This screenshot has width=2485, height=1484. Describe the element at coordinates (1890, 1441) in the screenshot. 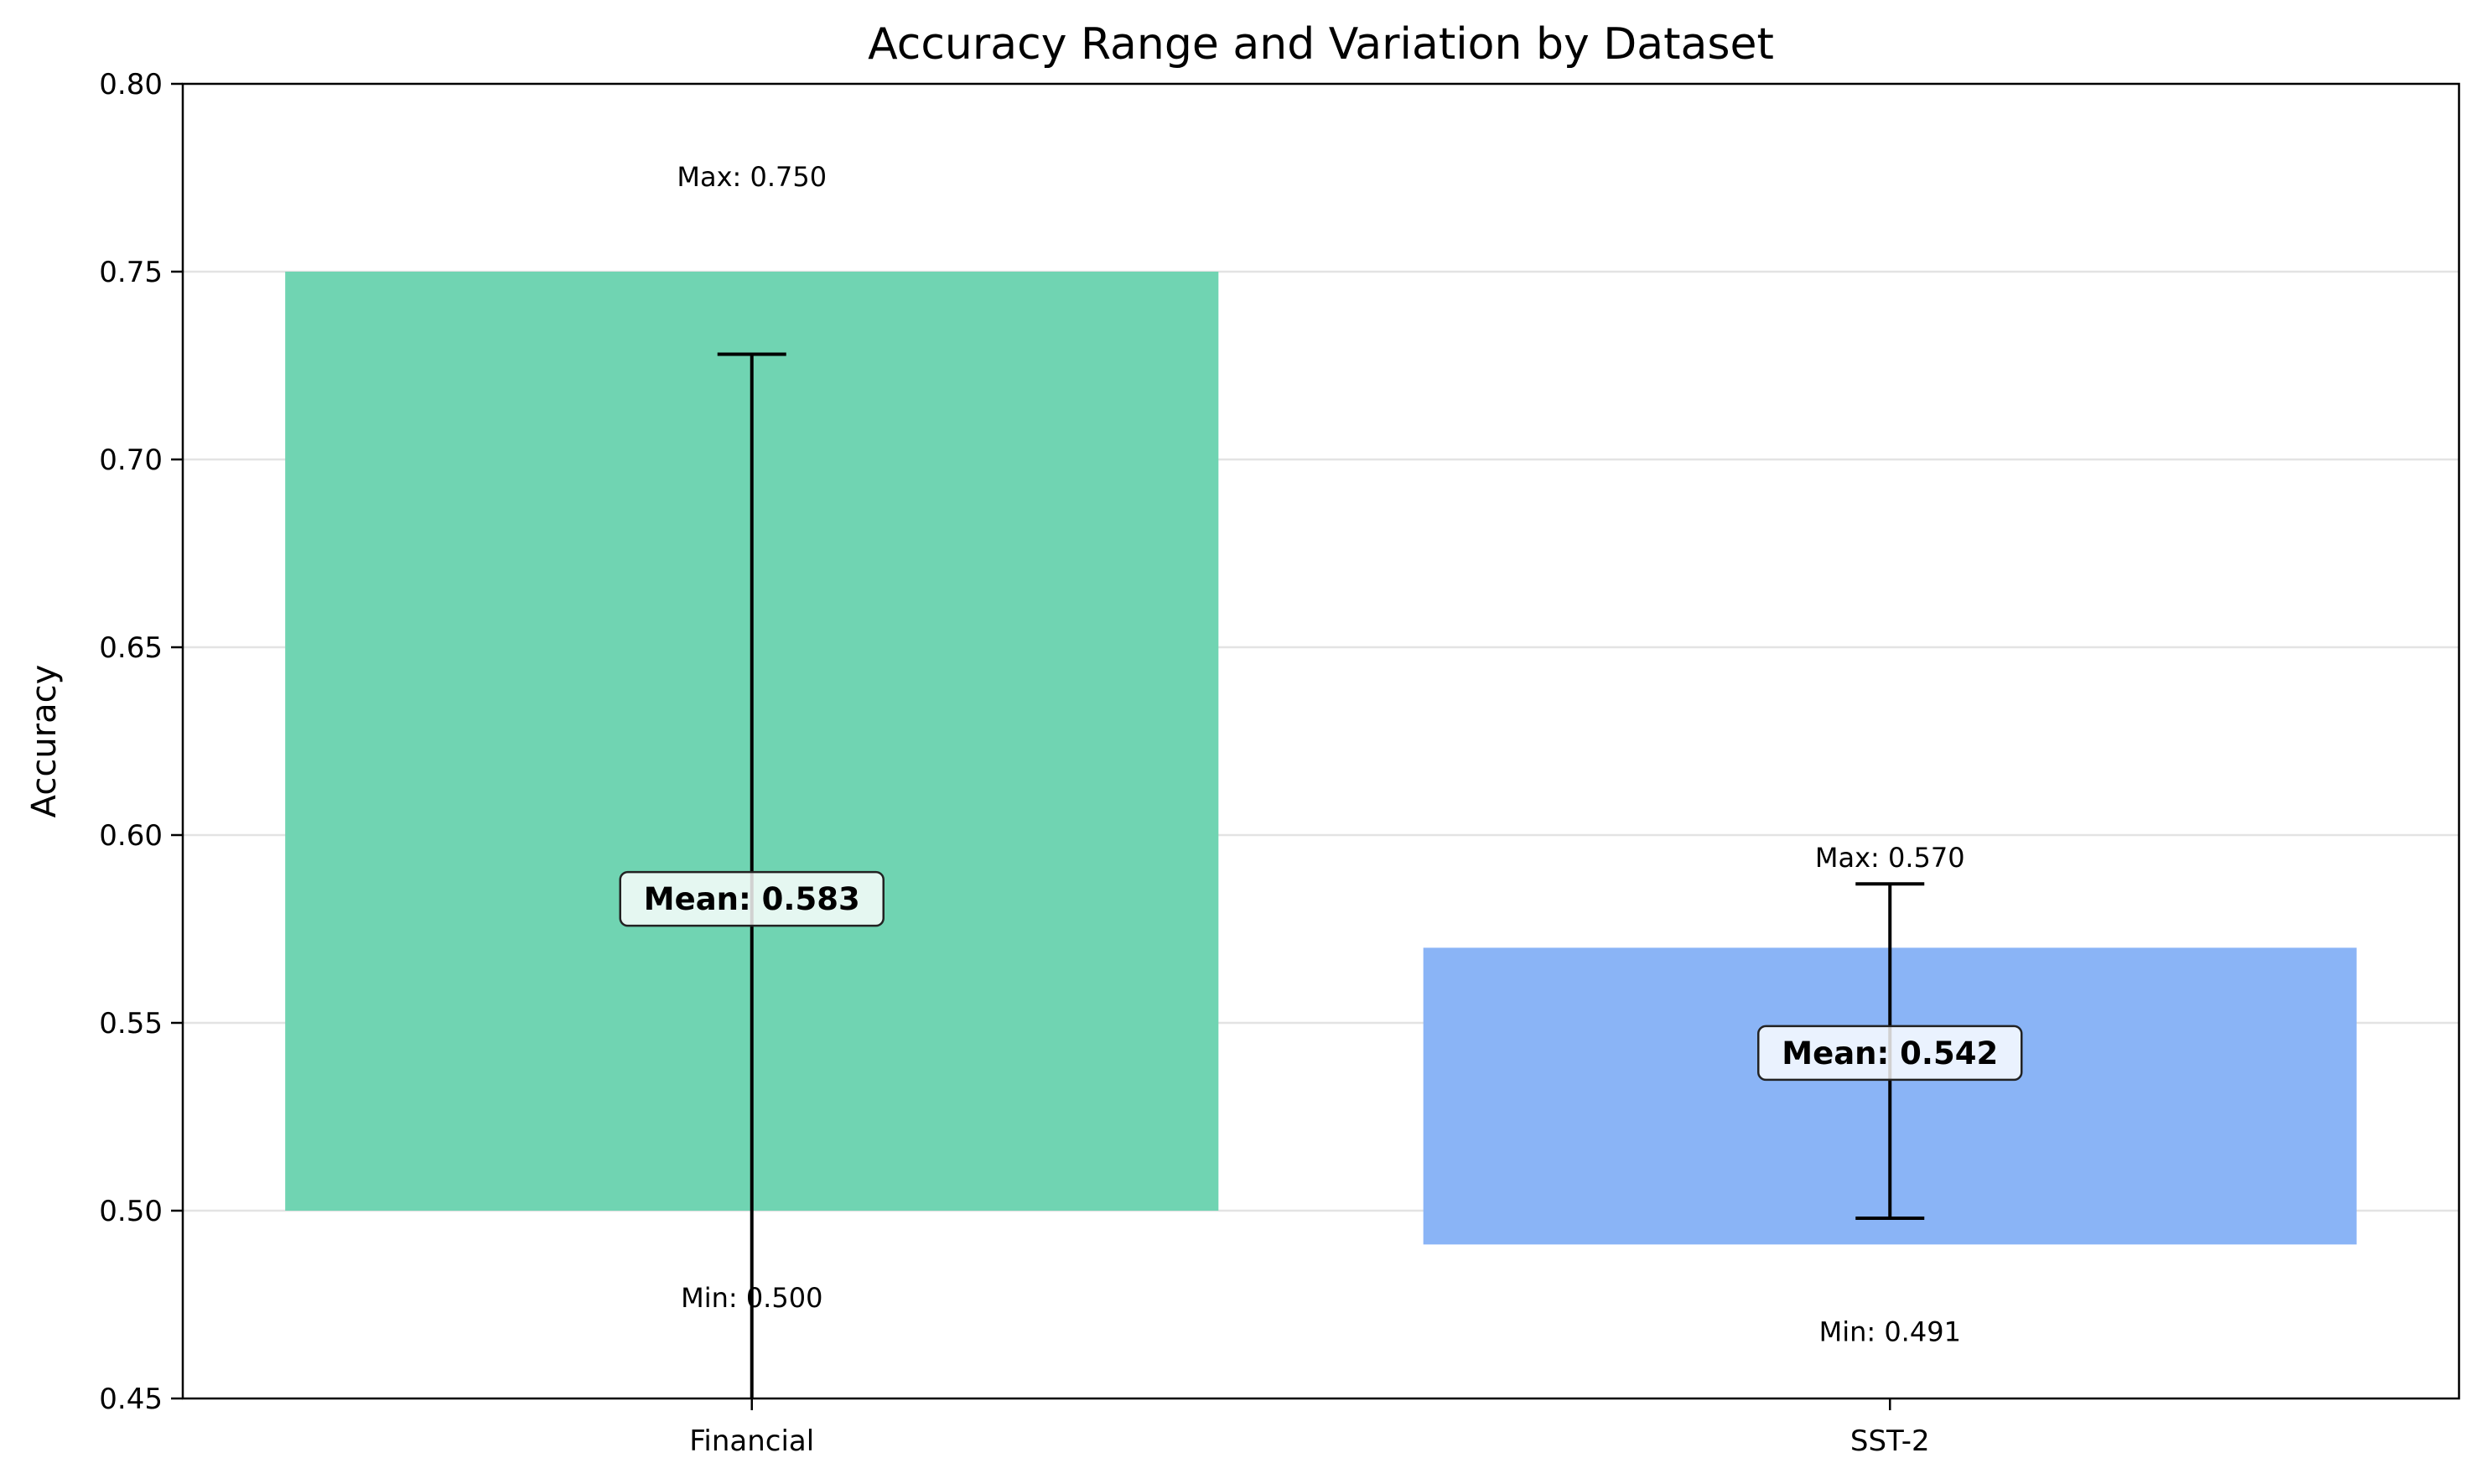

I see `x-tick-label: SST-2` at that location.